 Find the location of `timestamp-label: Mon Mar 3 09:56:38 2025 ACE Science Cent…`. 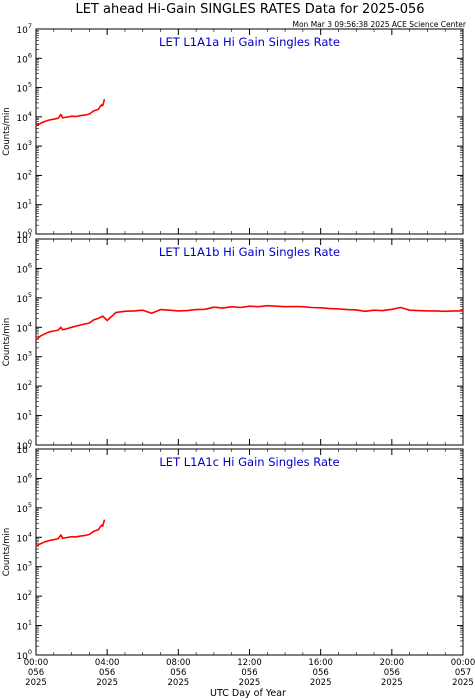

timestamp-label: Mon Mar 3 09:56:38 2025 ACE Science Cent… is located at coordinates (380, 24).